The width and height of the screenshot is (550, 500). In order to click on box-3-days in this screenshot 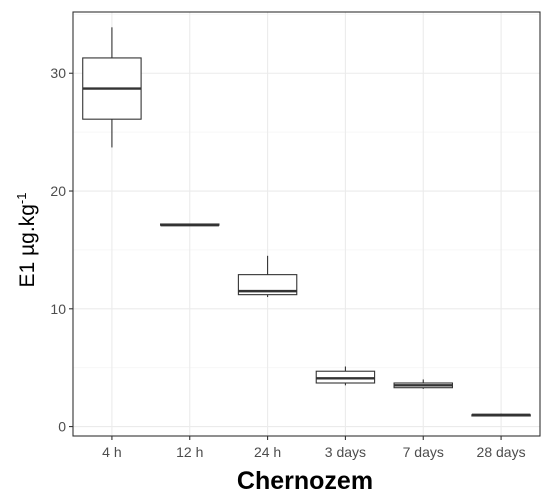, I will do `click(345, 376)`.